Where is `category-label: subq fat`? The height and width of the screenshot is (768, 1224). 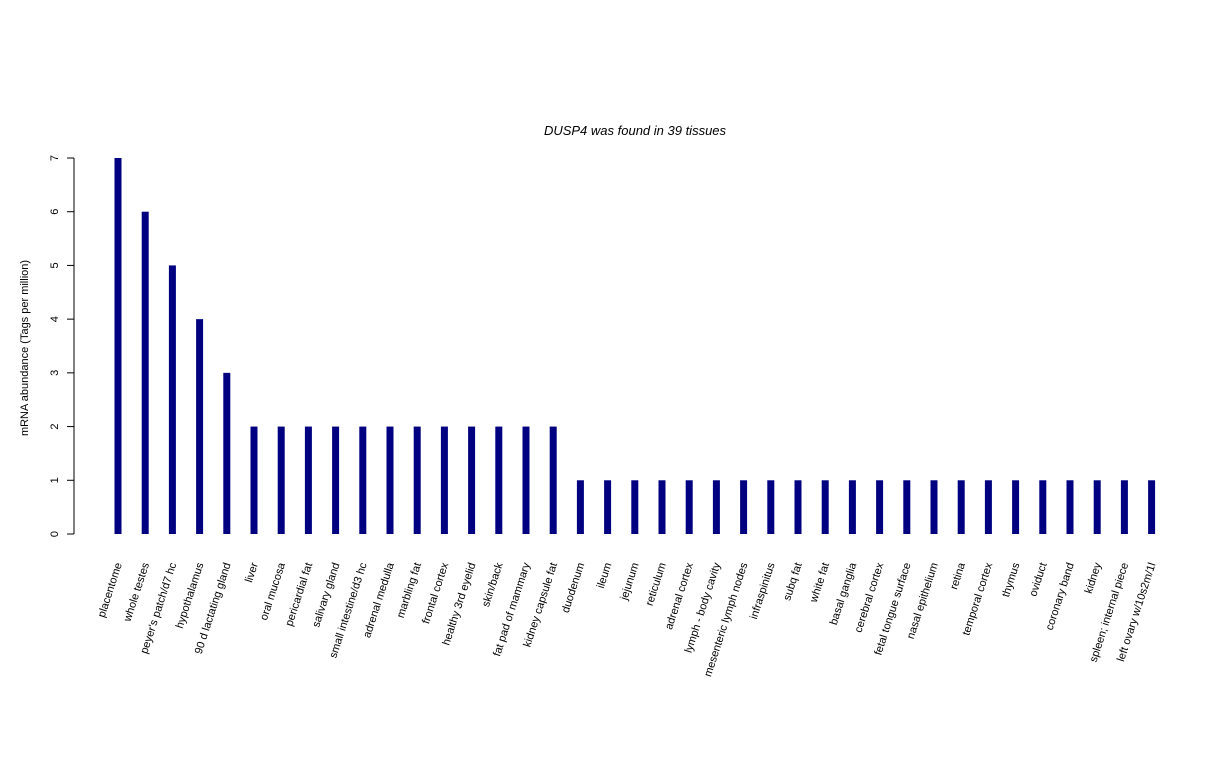 category-label: subq fat is located at coordinates (793, 581).